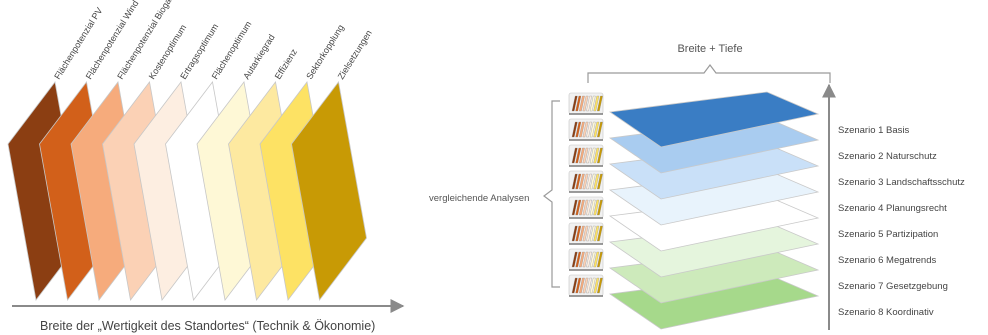  What do you see at coordinates (709, 49) in the screenshot?
I see `breite-tiefe-label: Breite + Tiefe` at bounding box center [709, 49].